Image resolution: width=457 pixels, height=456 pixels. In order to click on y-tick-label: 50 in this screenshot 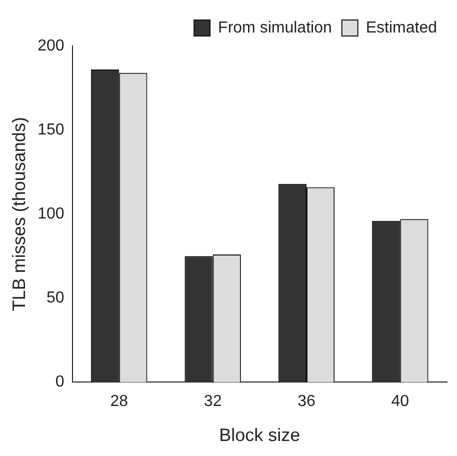, I will do `click(55, 298)`.